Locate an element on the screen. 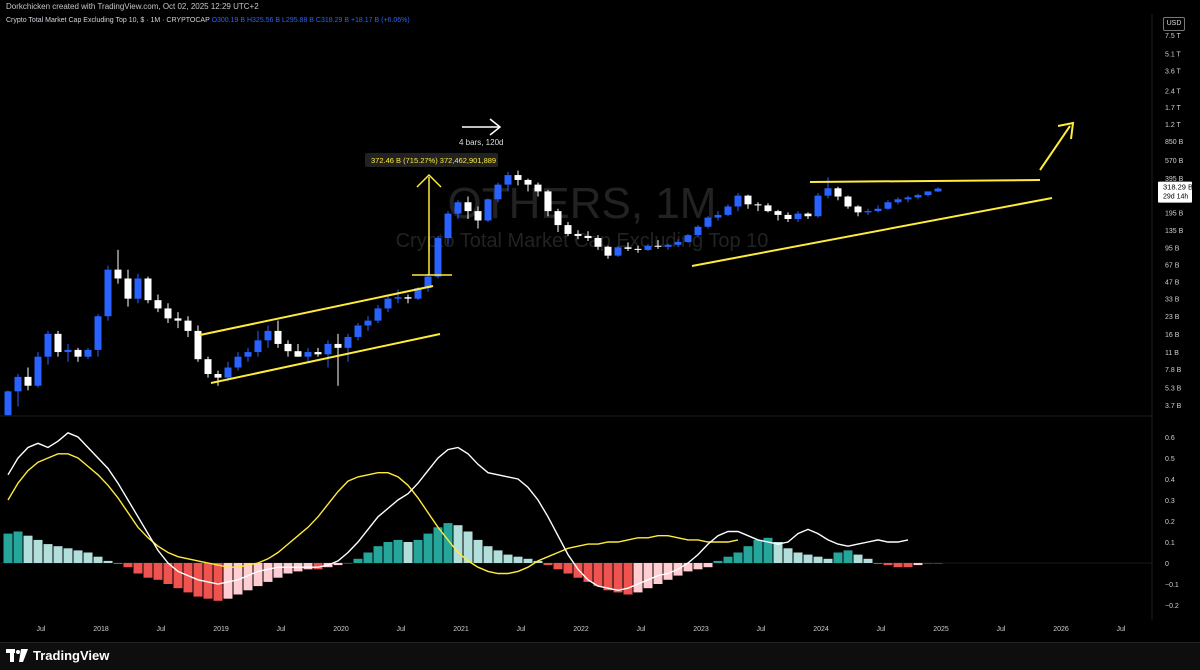 This screenshot has width=1200, height=670. price-axis-label: 16 B is located at coordinates (1172, 335).